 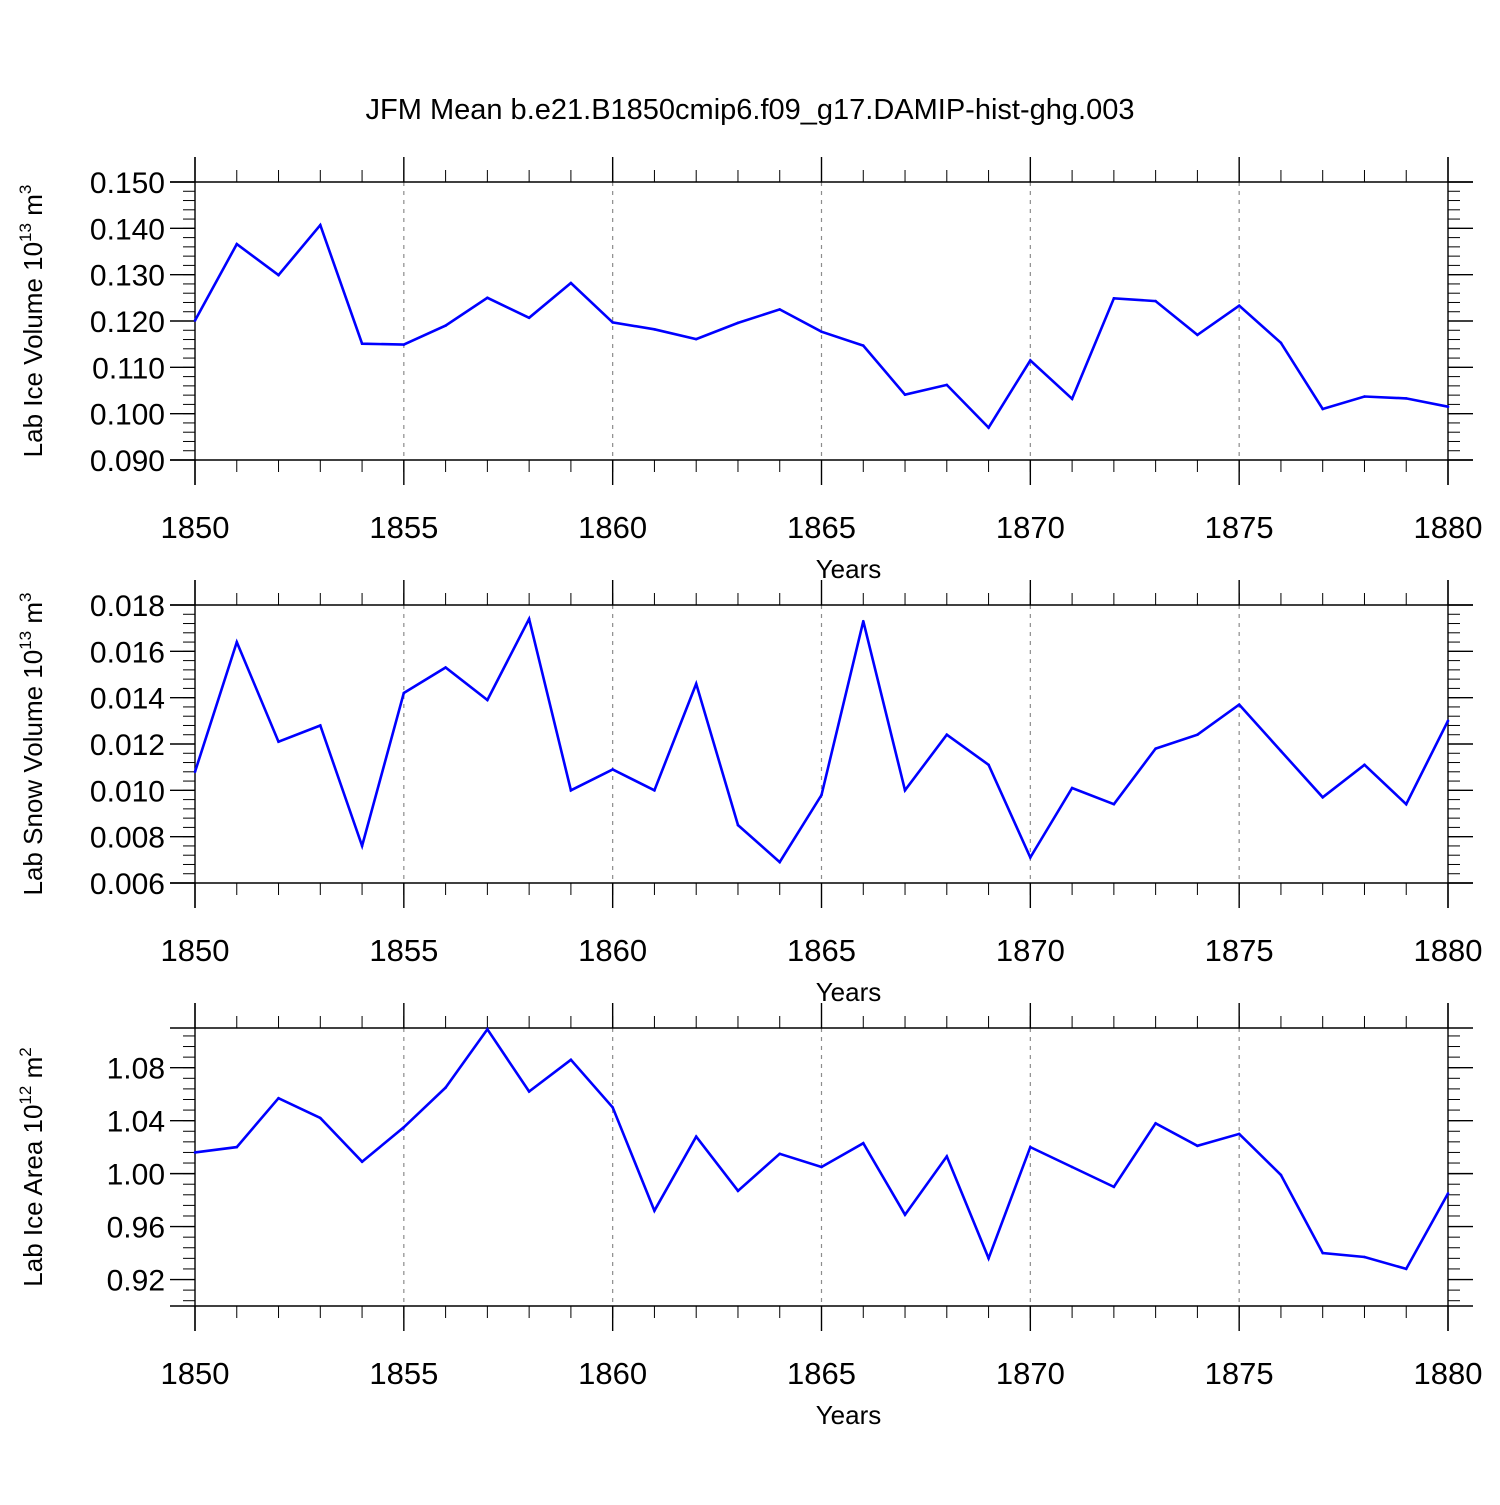 I want to click on y-axis-label-exponent: 13, so click(x=25, y=640).